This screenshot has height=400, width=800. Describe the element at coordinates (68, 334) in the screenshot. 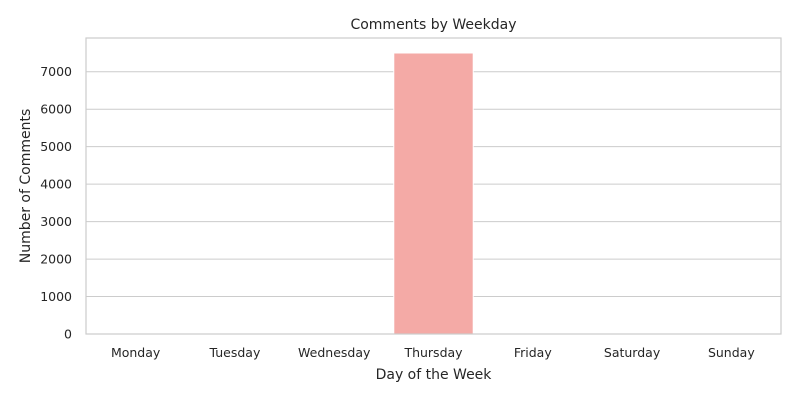

I see `y-tick-label: 0` at that location.